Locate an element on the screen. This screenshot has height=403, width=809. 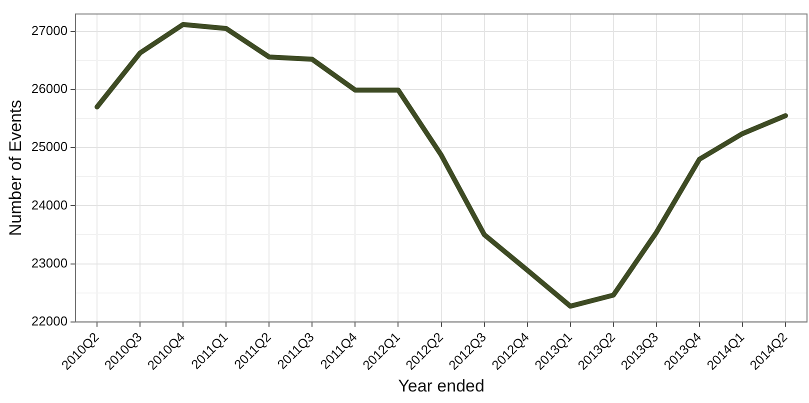
y-tick-label: 24000 is located at coordinates (49, 204).